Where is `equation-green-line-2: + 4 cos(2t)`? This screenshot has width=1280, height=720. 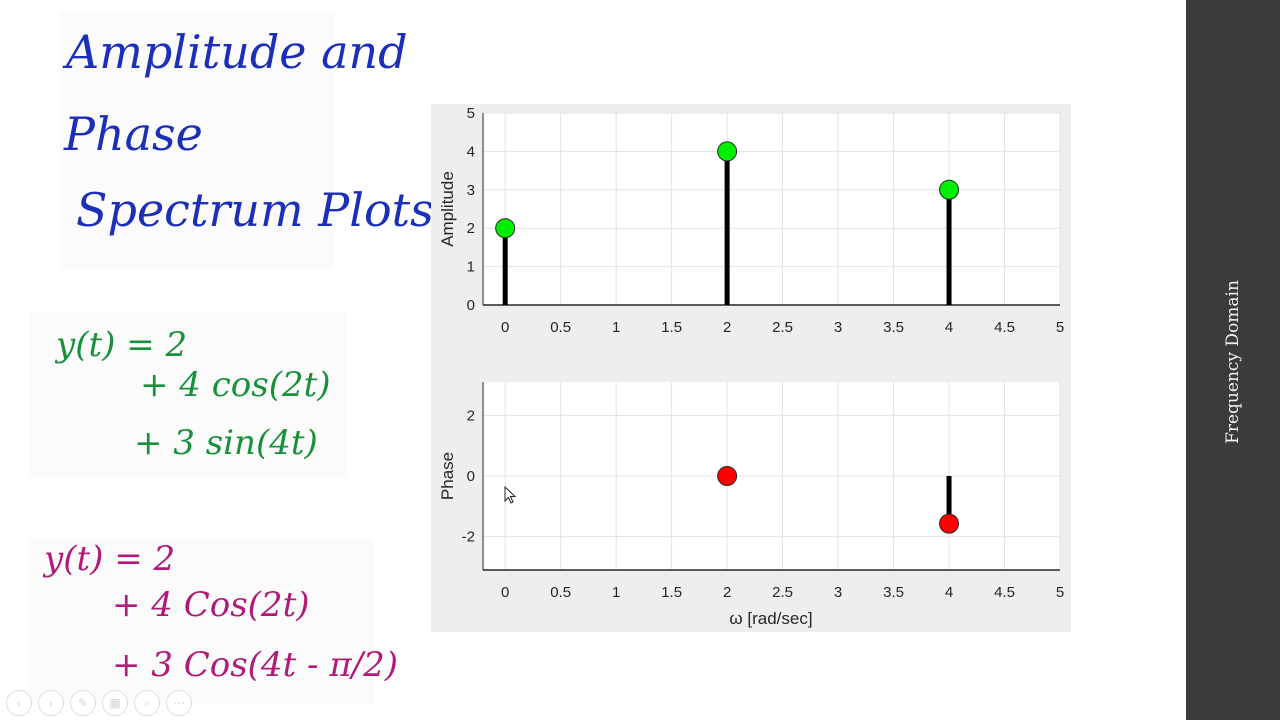 equation-green-line-2: + 4 cos(2t) is located at coordinates (235, 385).